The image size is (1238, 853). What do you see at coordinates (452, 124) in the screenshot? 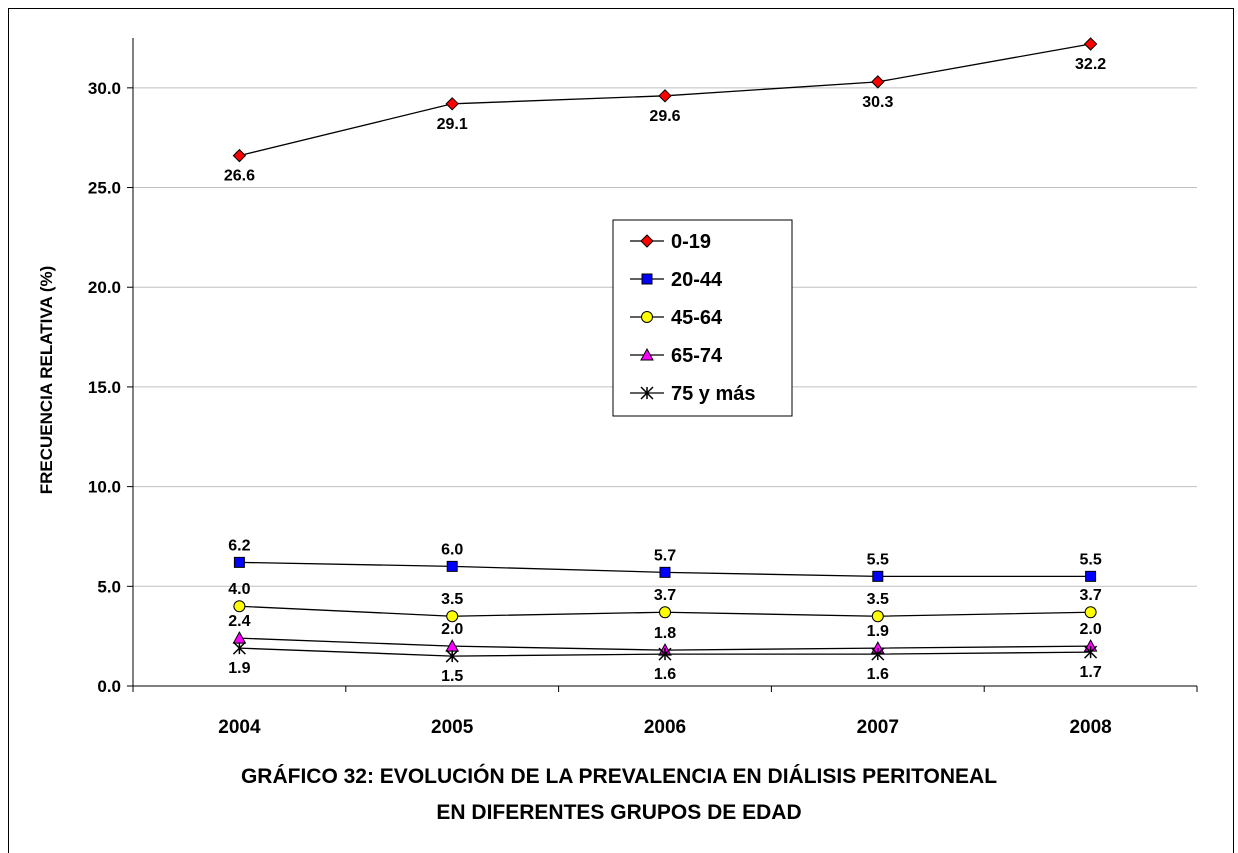
I see `data-label: 29.1` at bounding box center [452, 124].